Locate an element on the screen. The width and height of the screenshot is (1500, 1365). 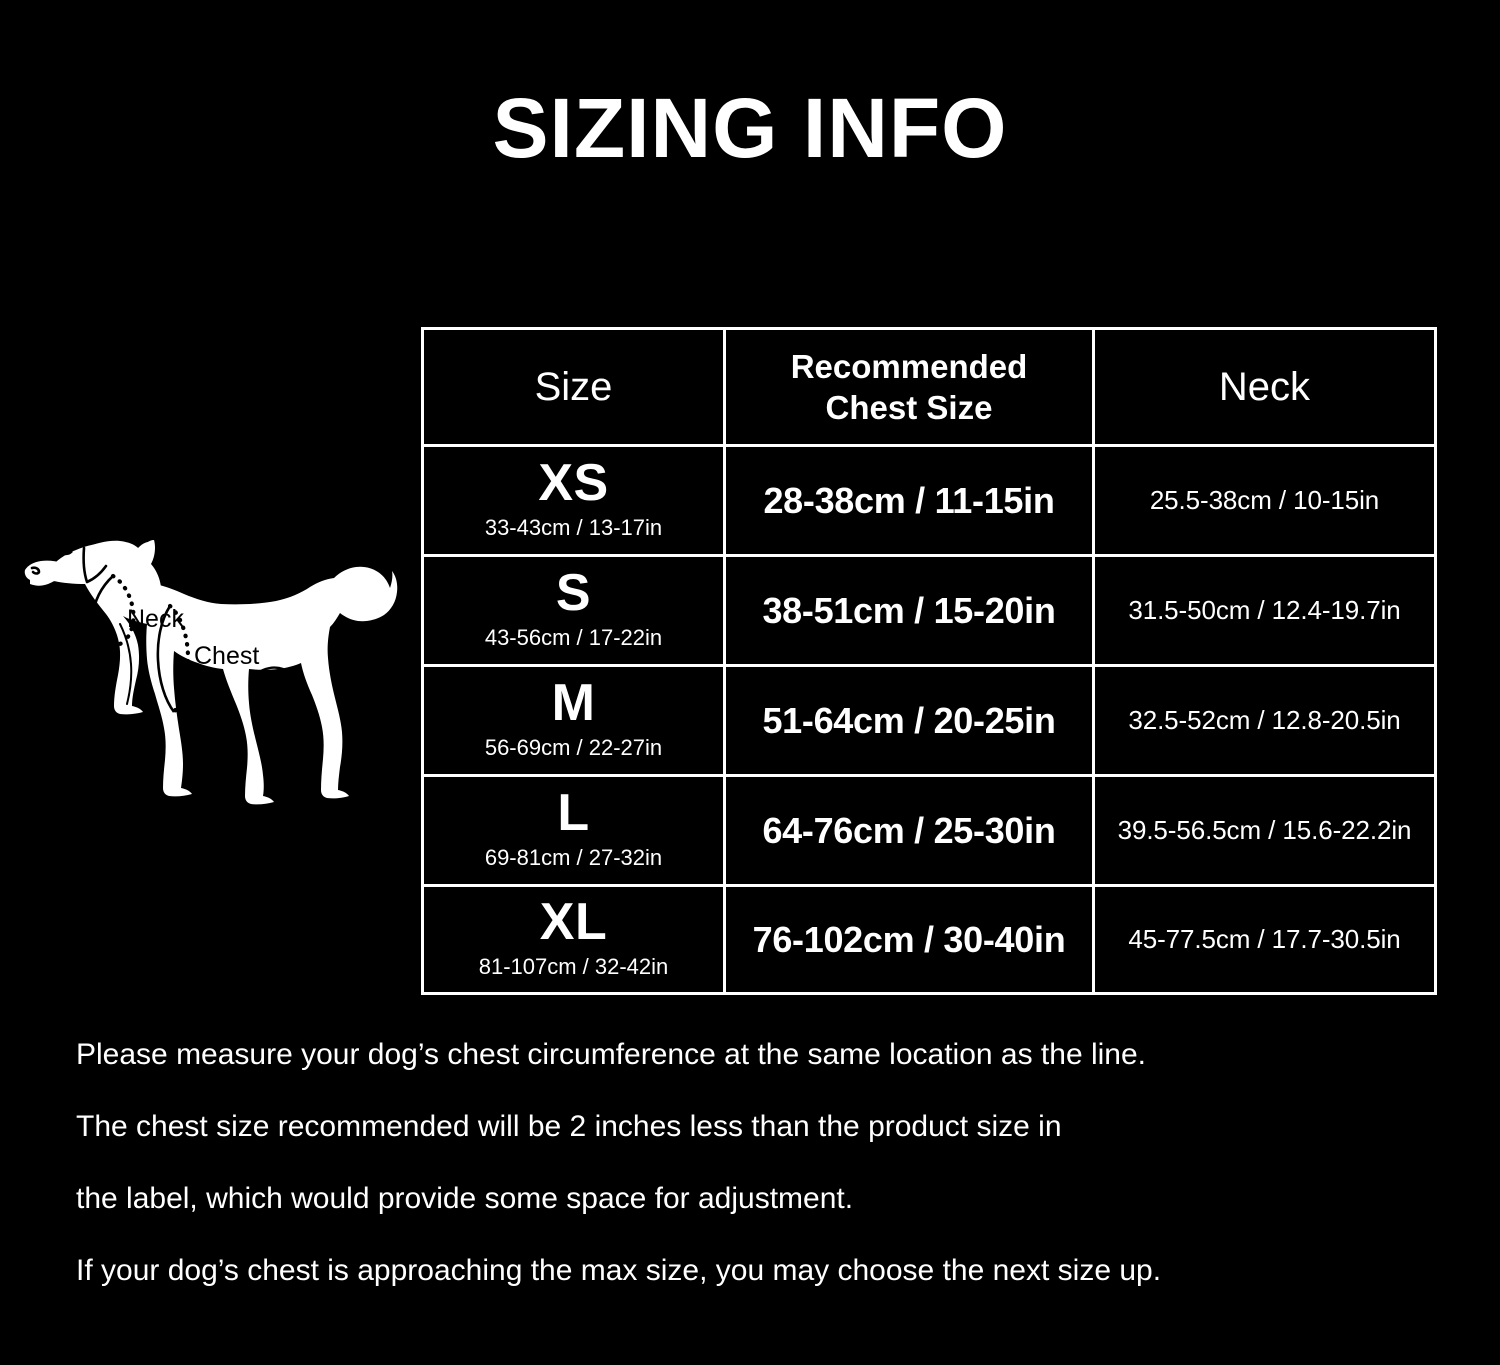
column-header-chest-line2: Chest Size is located at coordinates (909, 407).